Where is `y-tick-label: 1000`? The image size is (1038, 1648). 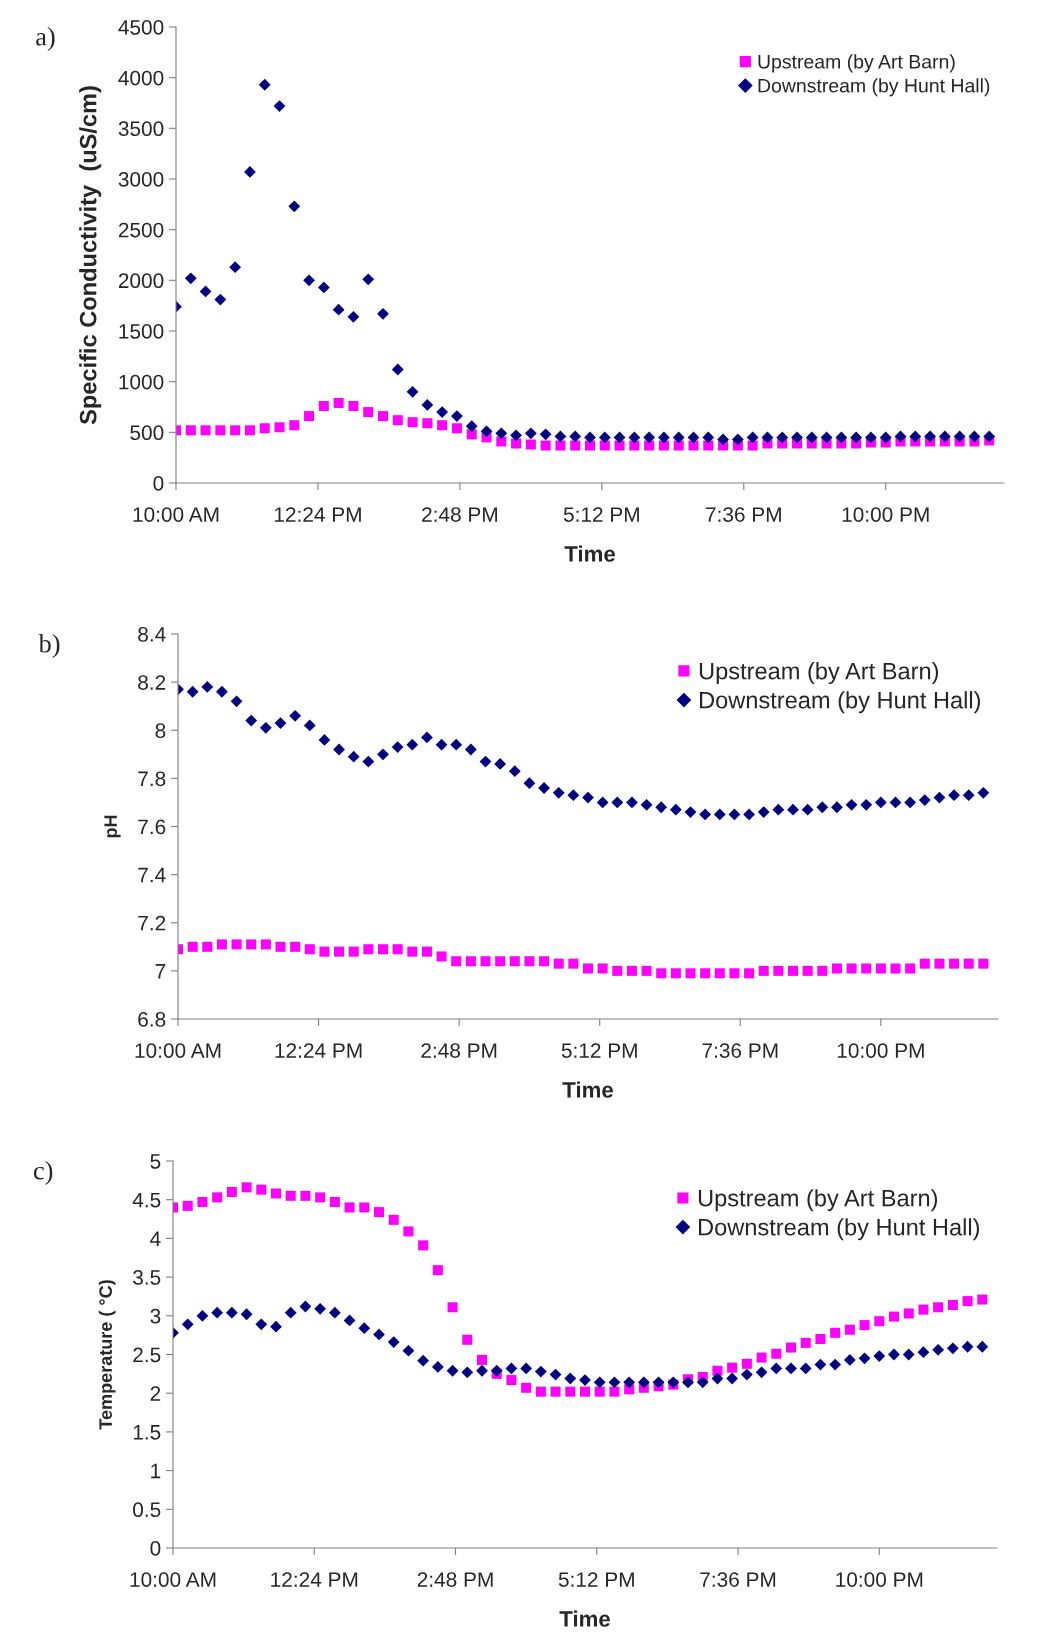
y-tick-label: 1000 is located at coordinates (141, 382).